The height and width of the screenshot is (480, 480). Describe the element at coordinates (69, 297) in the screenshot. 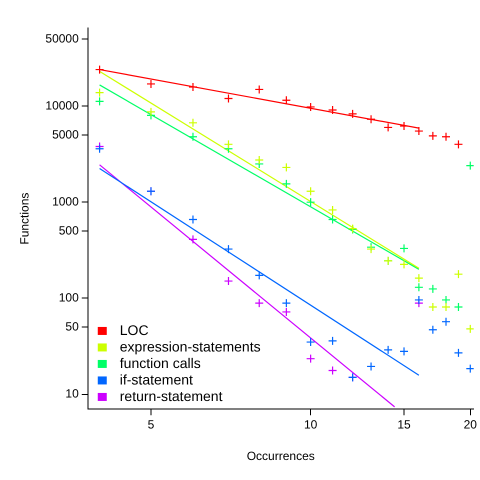

I see `y-tick-label: 100` at that location.